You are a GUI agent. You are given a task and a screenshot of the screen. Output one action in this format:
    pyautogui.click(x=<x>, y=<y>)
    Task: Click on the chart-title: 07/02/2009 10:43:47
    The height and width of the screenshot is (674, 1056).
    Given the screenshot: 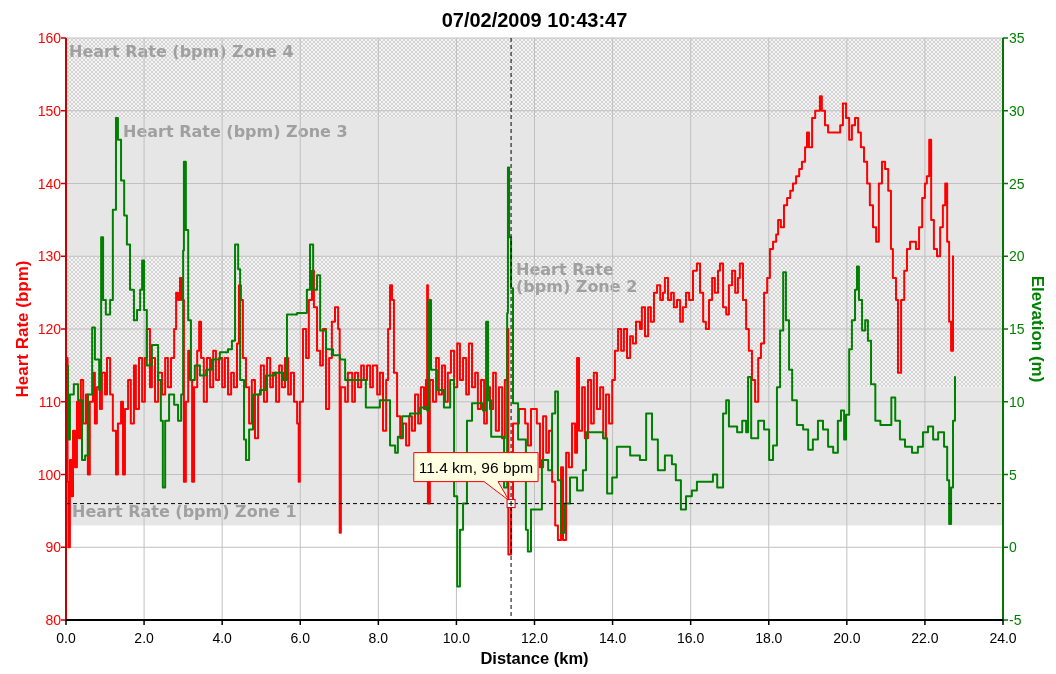 What is the action you would take?
    pyautogui.click(x=534, y=20)
    